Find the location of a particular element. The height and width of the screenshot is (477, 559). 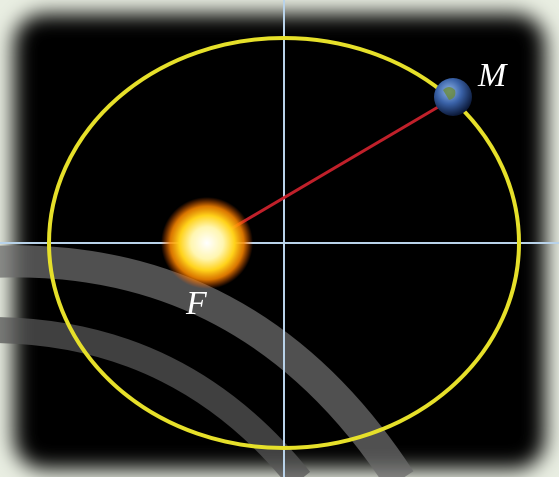

sun is located at coordinates (207, 243).